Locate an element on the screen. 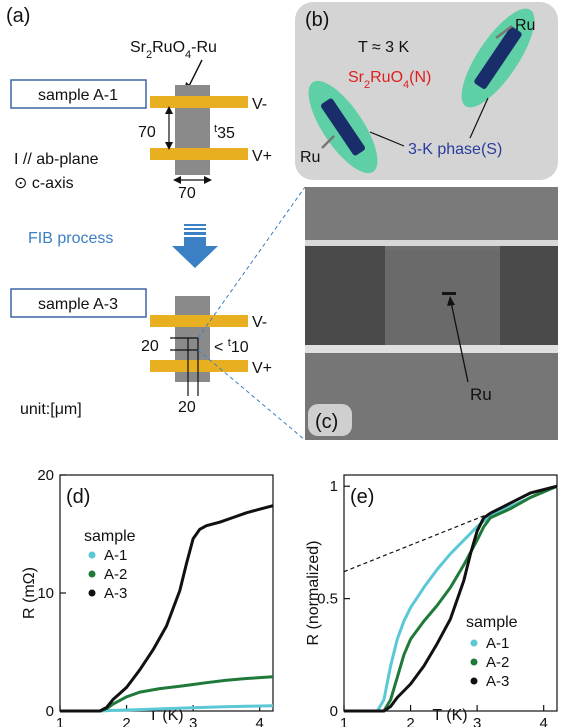 The image size is (561, 727). sem-left-trench is located at coordinates (345, 294).